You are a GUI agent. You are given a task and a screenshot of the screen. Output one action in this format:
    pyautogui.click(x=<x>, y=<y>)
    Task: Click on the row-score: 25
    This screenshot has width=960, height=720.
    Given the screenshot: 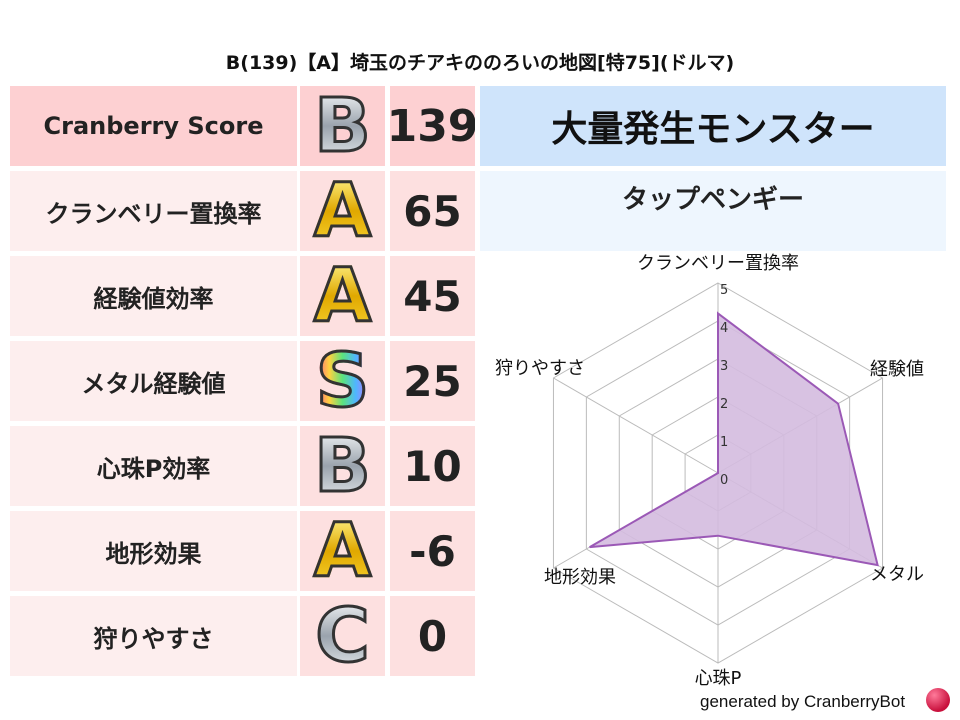 What is the action you would take?
    pyautogui.click(x=432, y=381)
    